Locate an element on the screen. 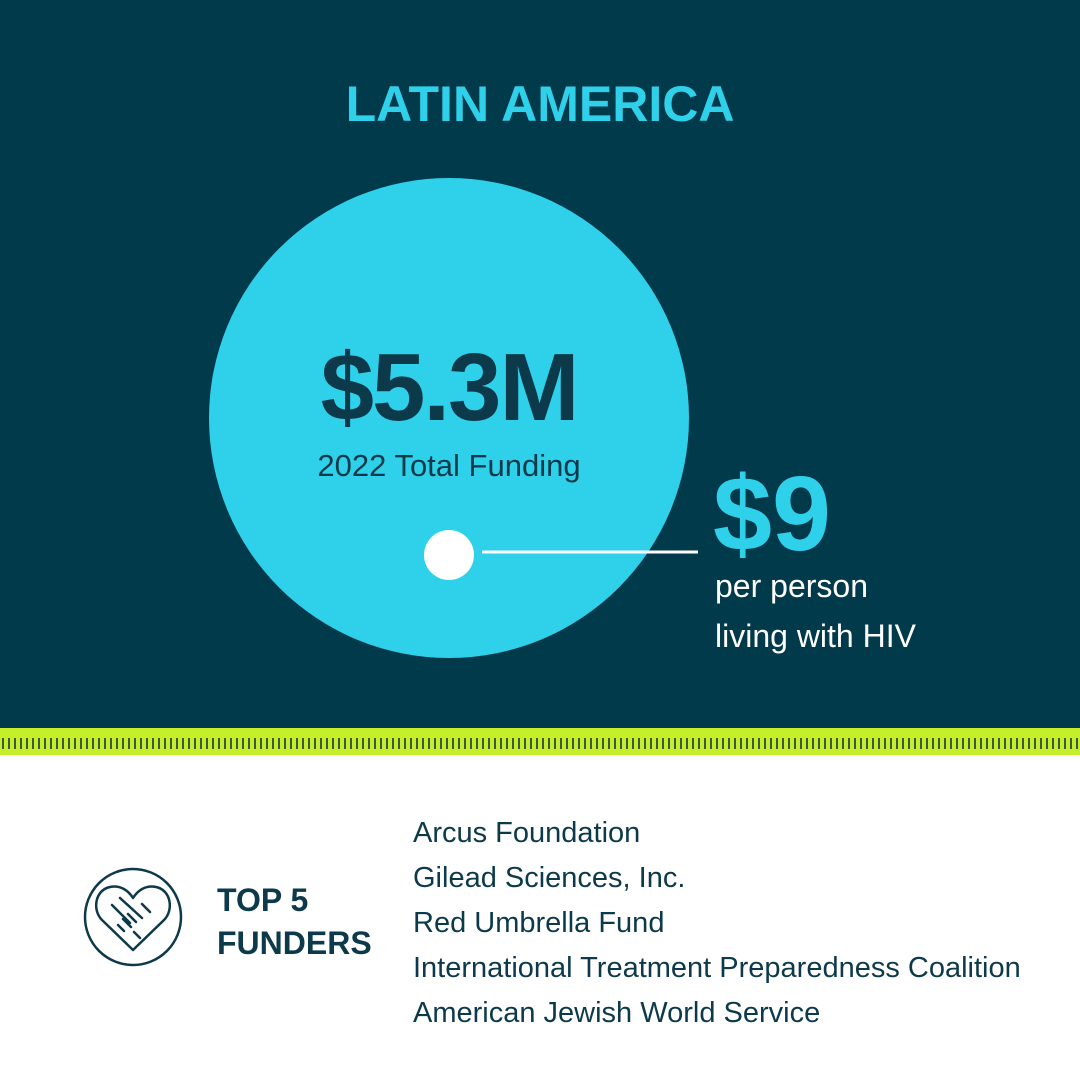 The image size is (1080, 1080). total-amount: $5.3M is located at coordinates (449, 387).